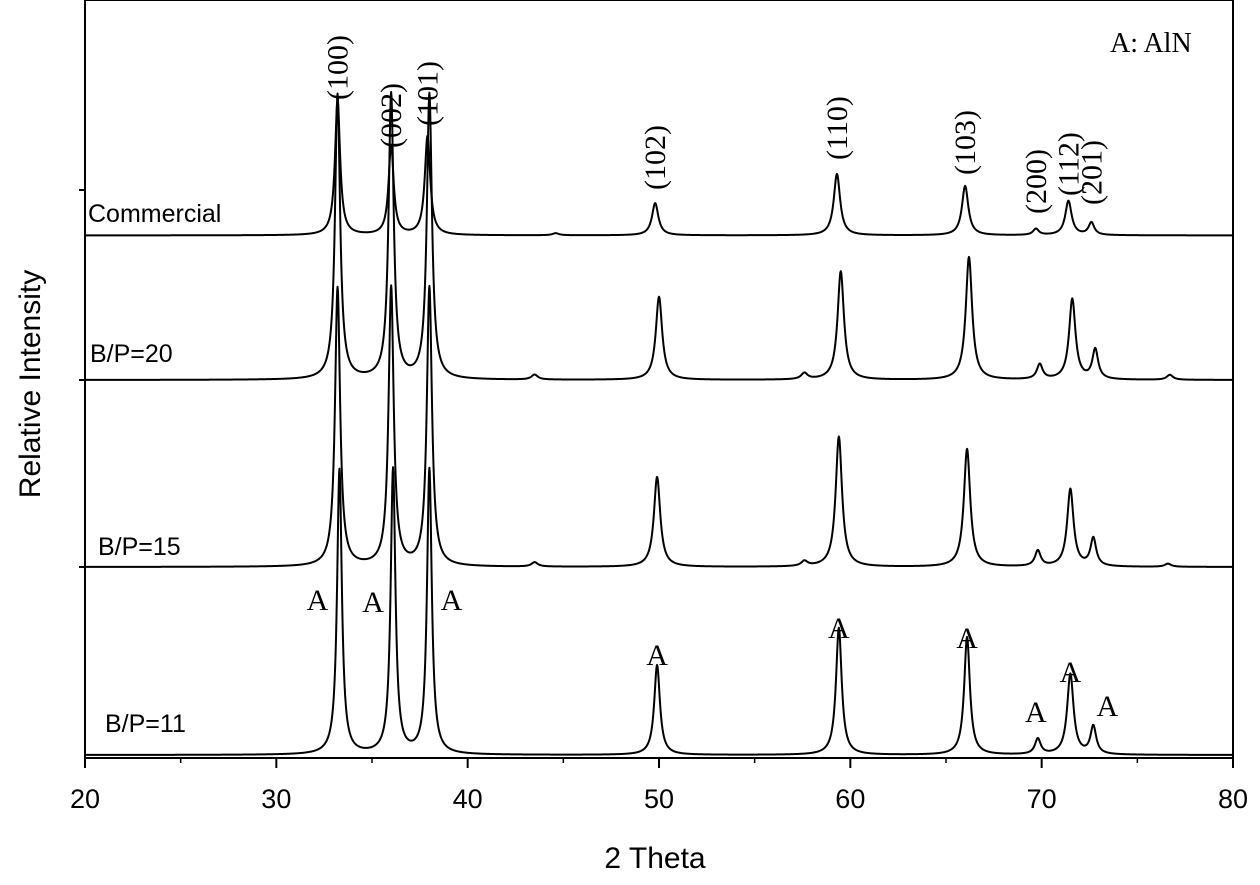 The image size is (1260, 885). Describe the element at coordinates (1233, 799) in the screenshot. I see `x-tick-label: 80` at that location.